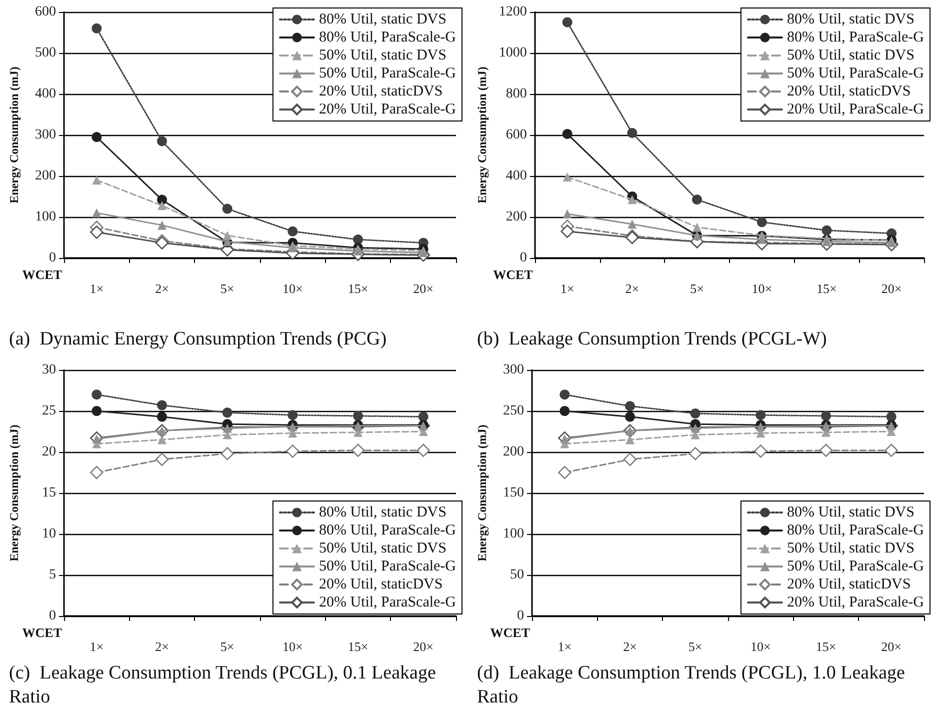 The image size is (937, 717). What do you see at coordinates (52, 575) in the screenshot?
I see `y-tick-label: 5` at bounding box center [52, 575].